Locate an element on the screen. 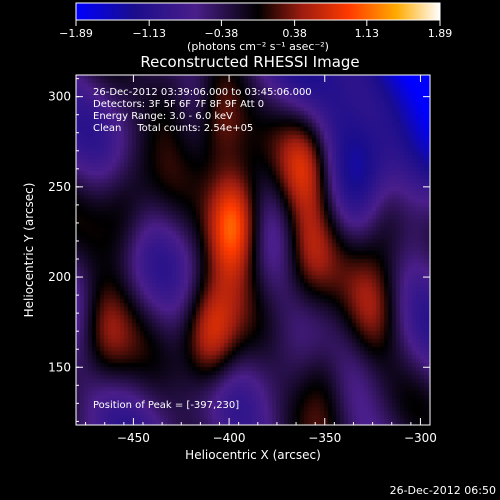 The height and width of the screenshot is (500, 500). annotation-energy: Energy Range: 3.0 - 6.0 keV is located at coordinates (163, 116).